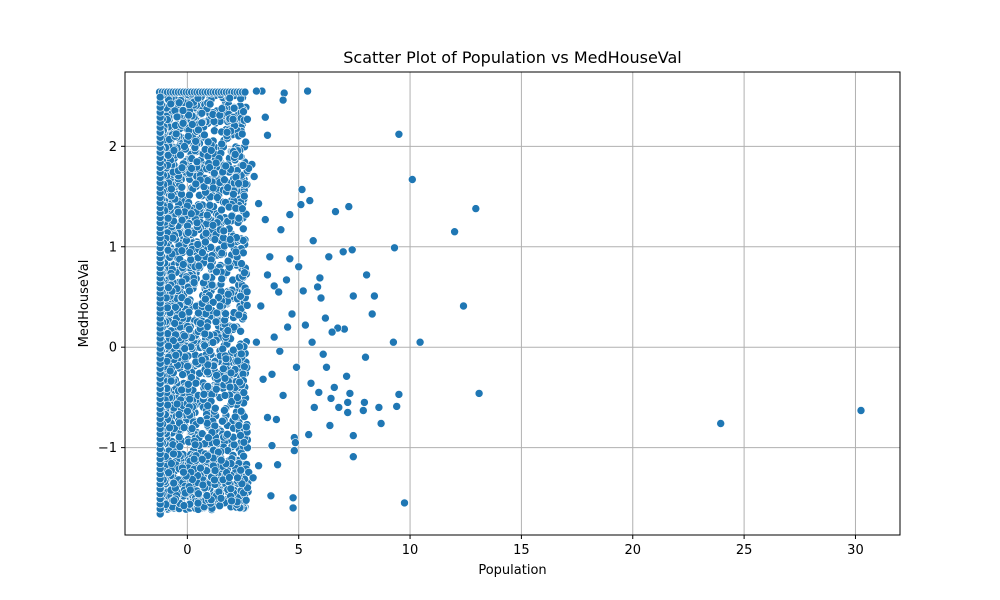 The height and width of the screenshot is (600, 1000). I want to click on x-tick-label: 25, so click(744, 550).